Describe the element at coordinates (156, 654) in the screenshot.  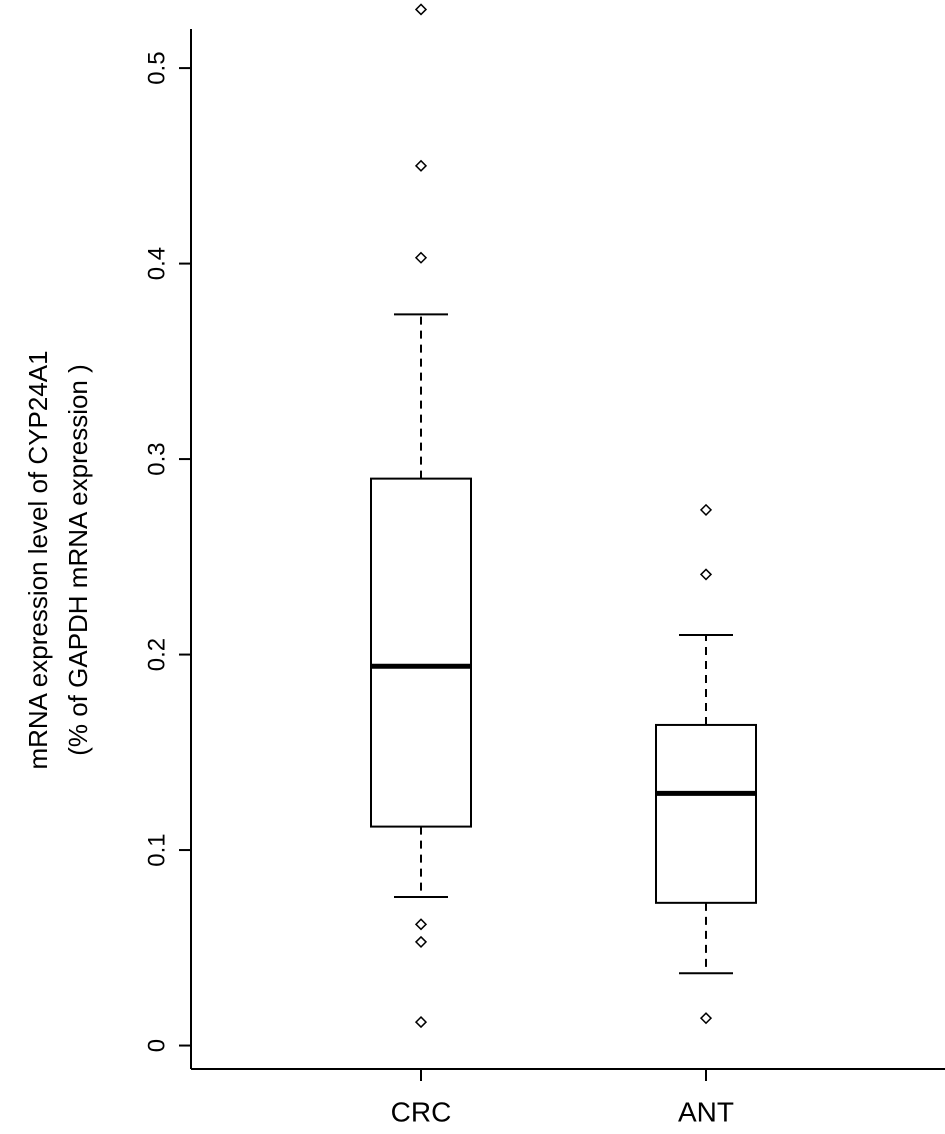
I see `y-tick-label: 0.2` at that location.